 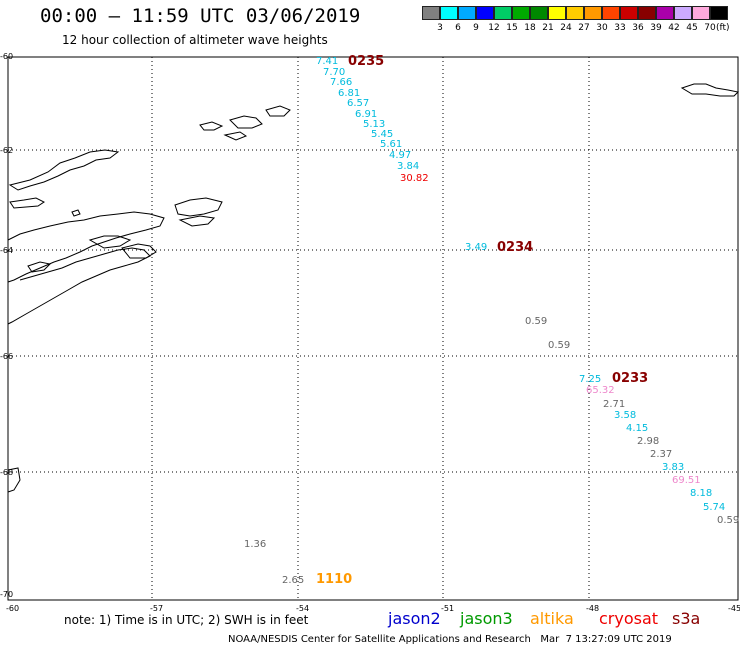 What do you see at coordinates (530, 28) in the screenshot?
I see `legend-tick-label: 18` at bounding box center [530, 28].